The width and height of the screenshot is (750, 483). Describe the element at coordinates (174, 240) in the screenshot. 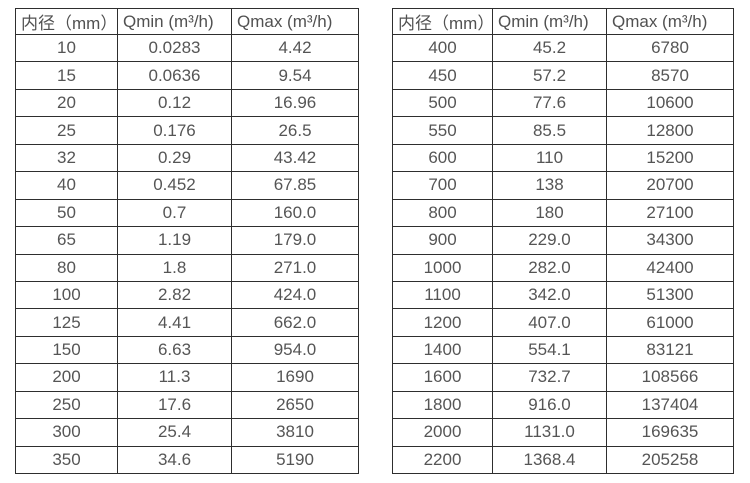

I see `table-cell-col1: 1.19` at that location.